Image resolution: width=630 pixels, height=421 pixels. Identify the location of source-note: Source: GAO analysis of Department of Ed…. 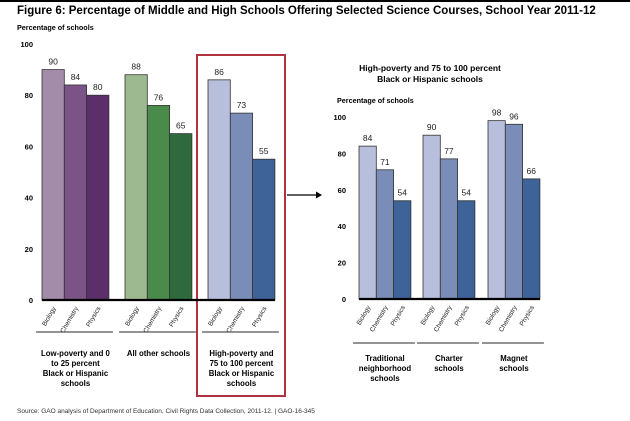
(166, 411).